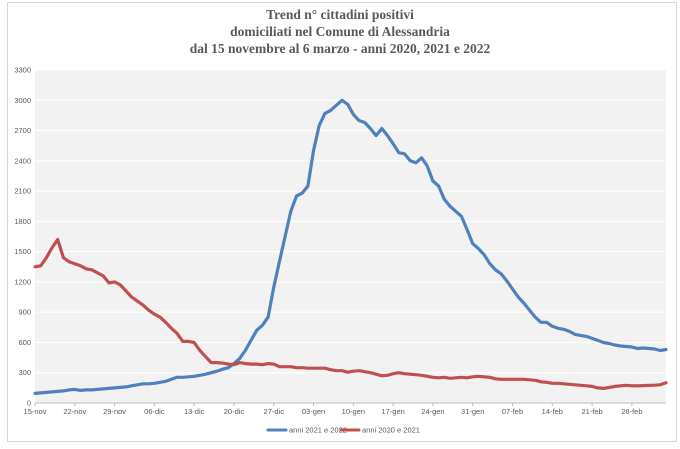  Describe the element at coordinates (234, 411) in the screenshot. I see `x-tick-label: 20-dic` at that location.